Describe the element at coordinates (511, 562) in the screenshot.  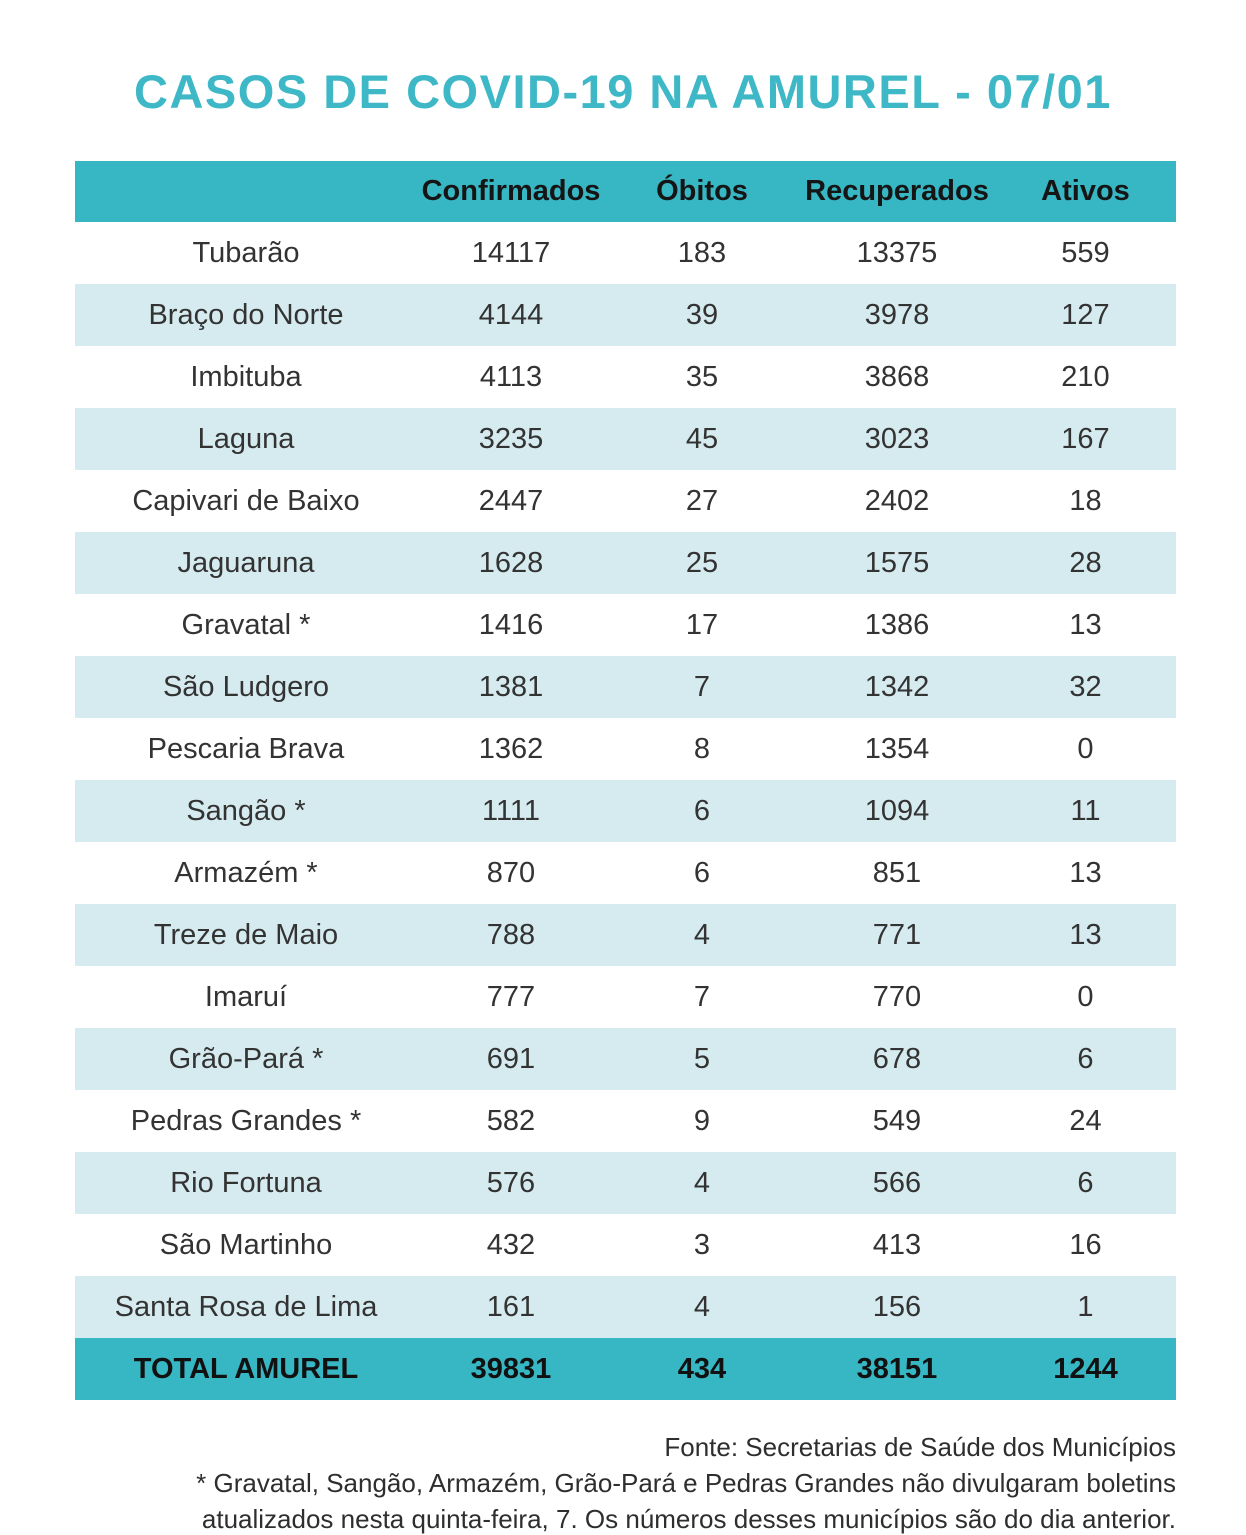
I see `confirmados-value: 1628` at that location.